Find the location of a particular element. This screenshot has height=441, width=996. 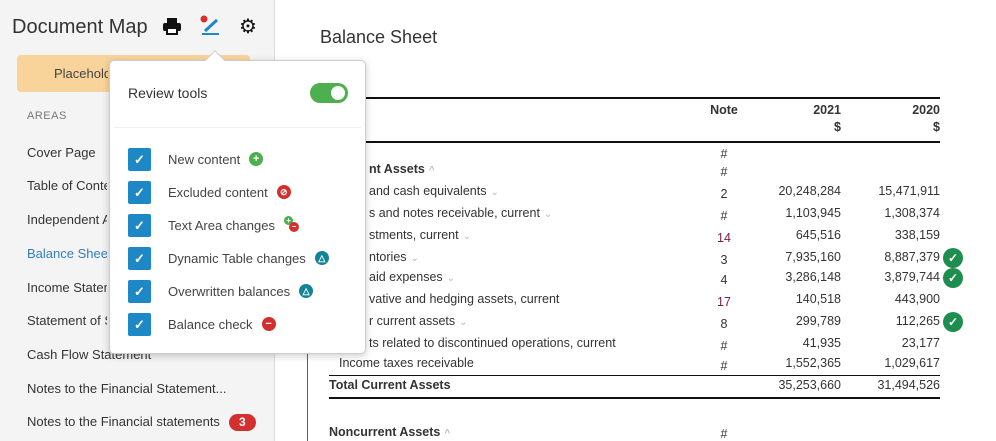

review-pen-icon is located at coordinates (210, 25).